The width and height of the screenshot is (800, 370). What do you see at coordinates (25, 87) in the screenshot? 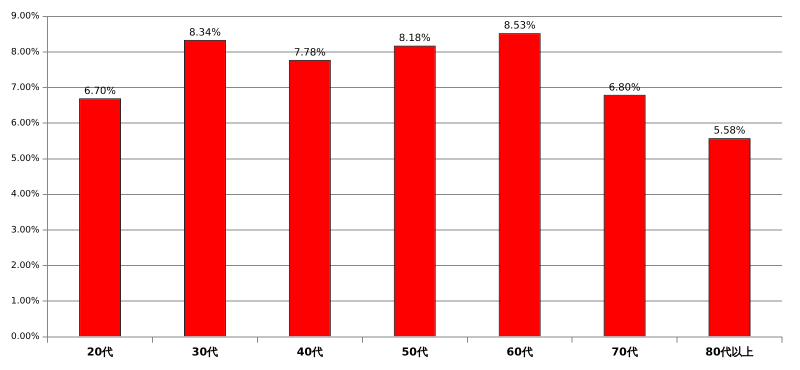
I see `y-tick-label: 7.00%` at bounding box center [25, 87].